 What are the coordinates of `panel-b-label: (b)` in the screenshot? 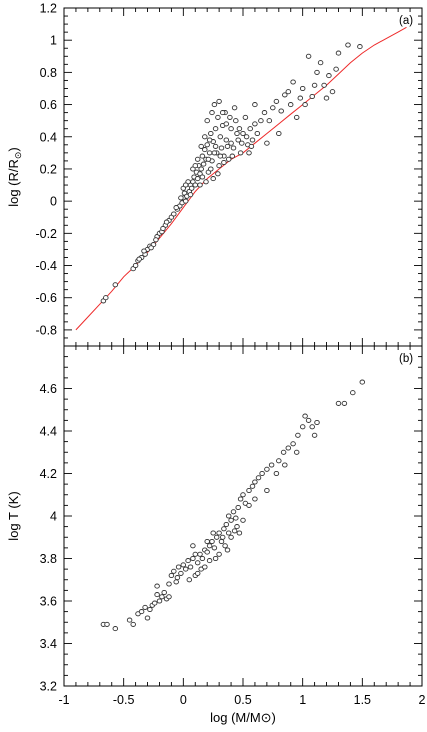 It's located at (406, 359).